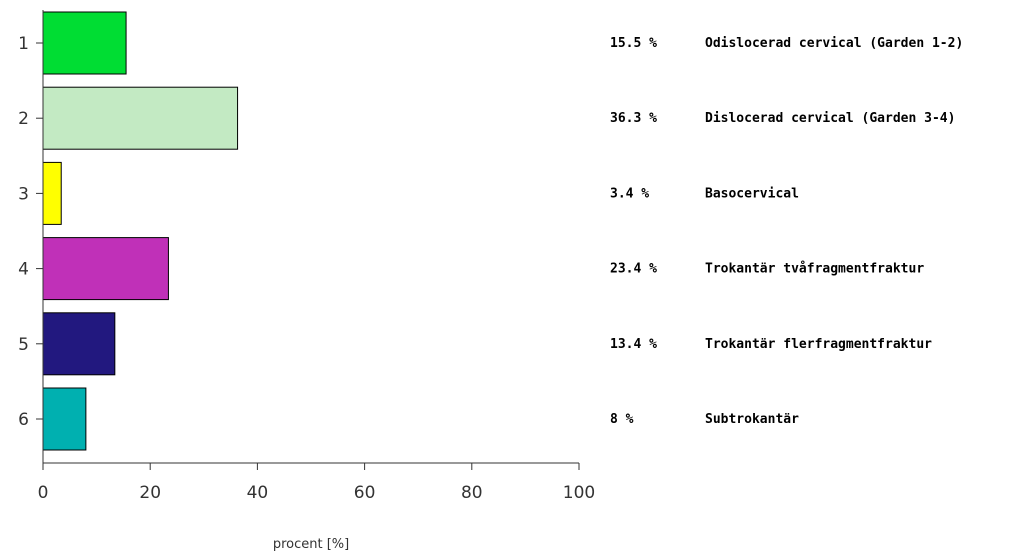 The image size is (1017, 557). What do you see at coordinates (316, 483) in the screenshot?
I see `x-tick-group: 0 20 40 60 80 100` at bounding box center [316, 483].